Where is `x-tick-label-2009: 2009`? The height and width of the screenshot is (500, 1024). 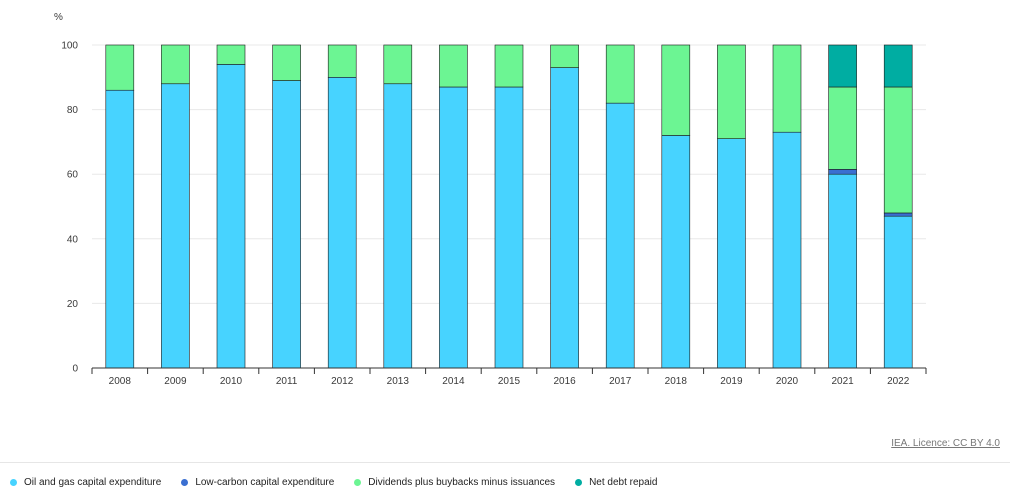
x-tick-label-2009: 2009 is located at coordinates (175, 381).